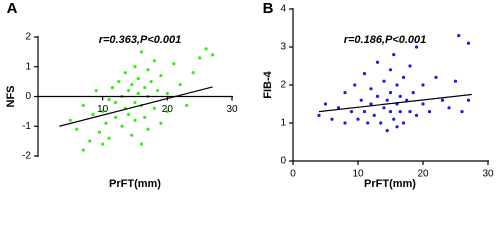 The image size is (500, 240). Describe the element at coordinates (268, 8) in the screenshot. I see `panel-label: B` at that location.